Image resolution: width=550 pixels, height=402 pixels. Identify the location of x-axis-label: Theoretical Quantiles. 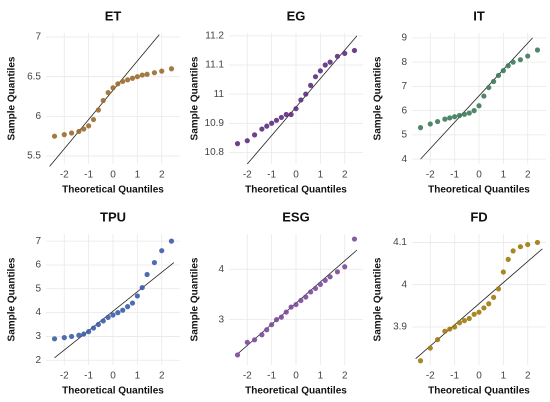
(296, 391).